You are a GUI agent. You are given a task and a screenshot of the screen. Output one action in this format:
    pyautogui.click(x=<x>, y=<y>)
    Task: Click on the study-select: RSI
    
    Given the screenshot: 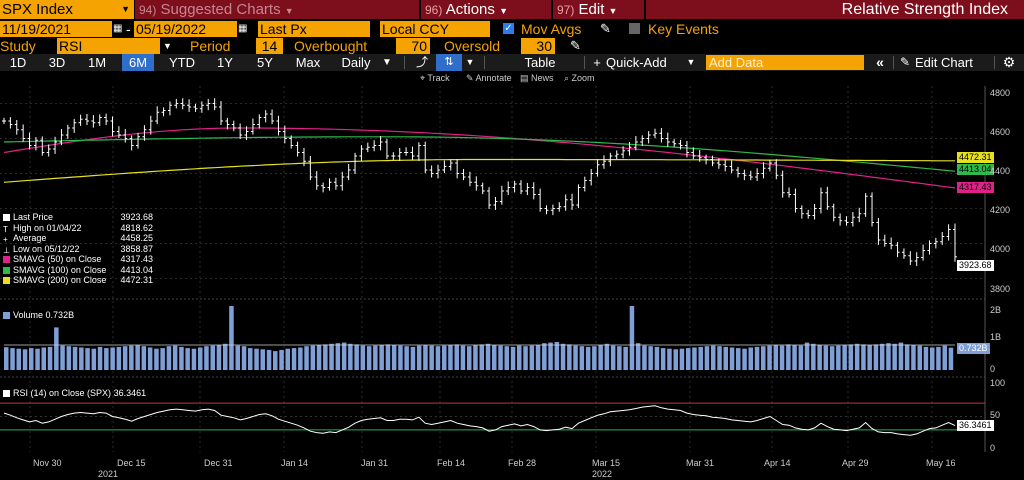 What is the action you would take?
    pyautogui.click(x=108, y=46)
    